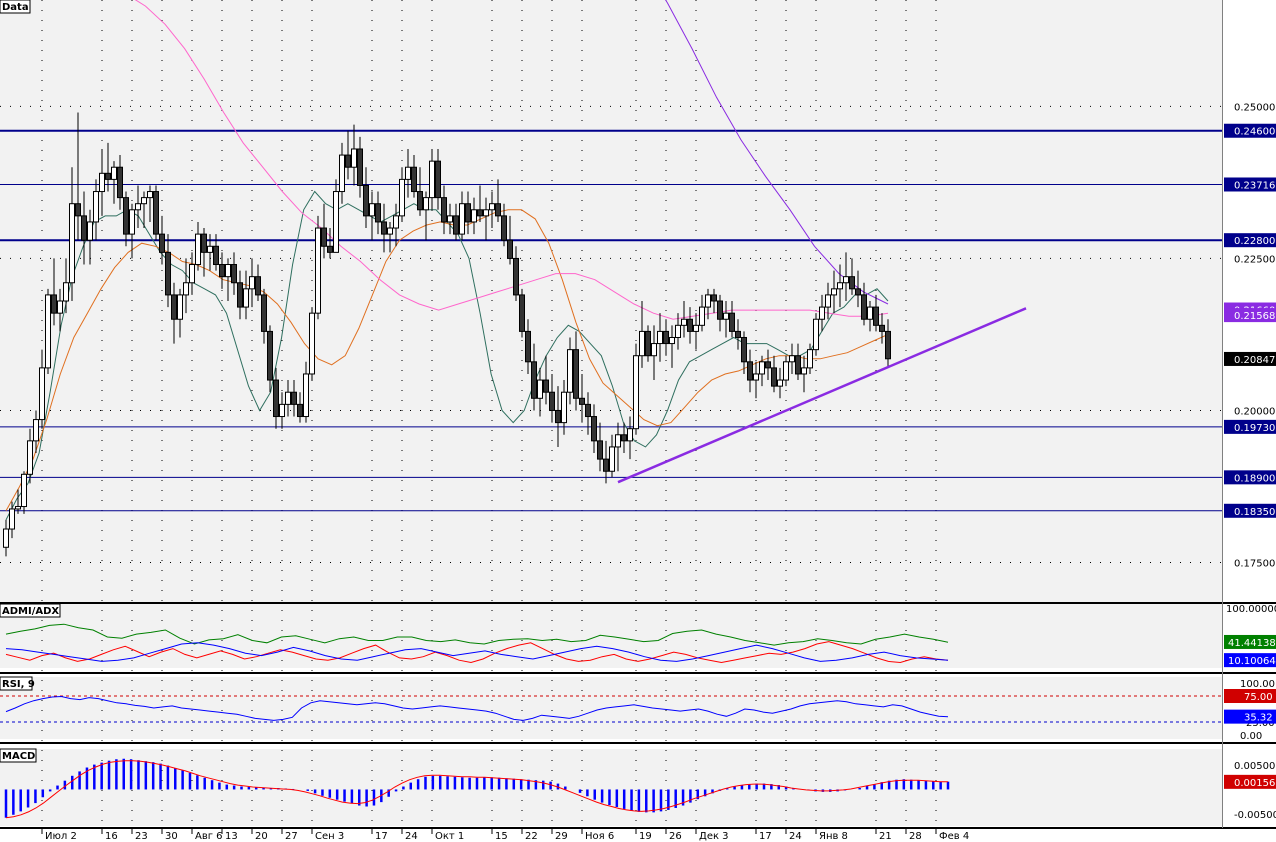 Image resolution: width=1276 pixels, height=842 pixels. I want to click on time-tick-label: 15, so click(501, 836).